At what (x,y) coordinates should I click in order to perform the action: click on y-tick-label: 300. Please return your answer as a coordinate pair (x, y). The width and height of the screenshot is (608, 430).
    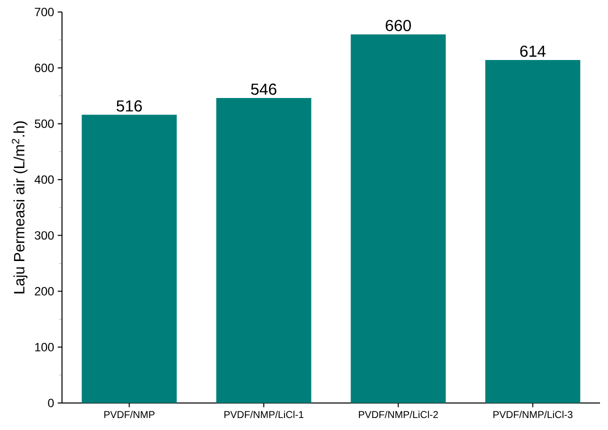
    Looking at the image, I should click on (44, 235).